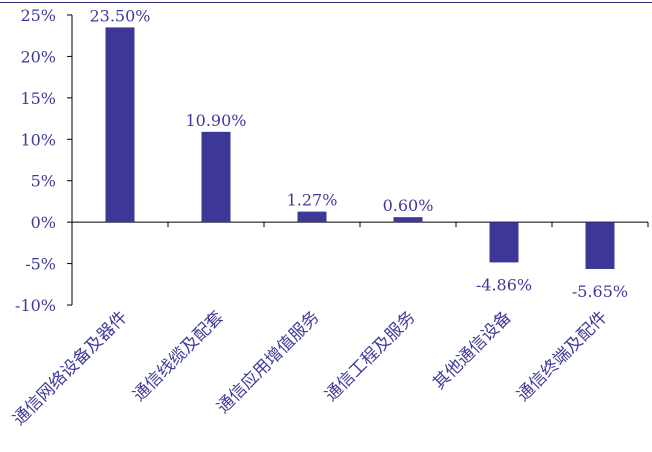 The width and height of the screenshot is (652, 452). I want to click on y-tick-label: -5%, so click(40, 264).